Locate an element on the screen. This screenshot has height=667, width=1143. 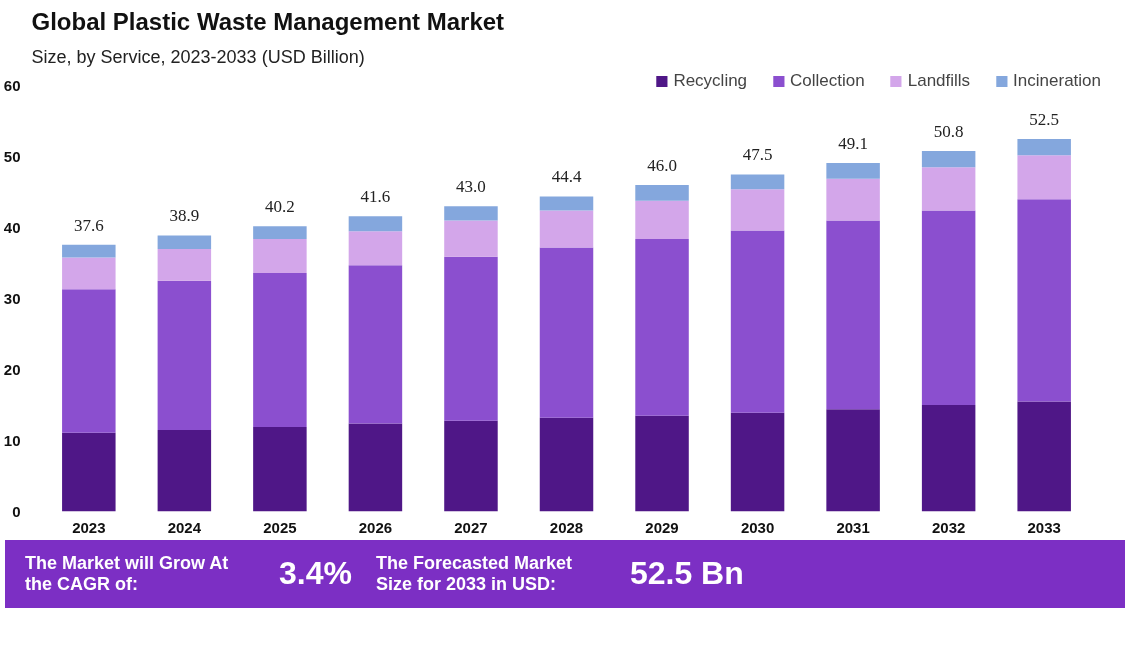
legend-label: Collection is located at coordinates (827, 81).